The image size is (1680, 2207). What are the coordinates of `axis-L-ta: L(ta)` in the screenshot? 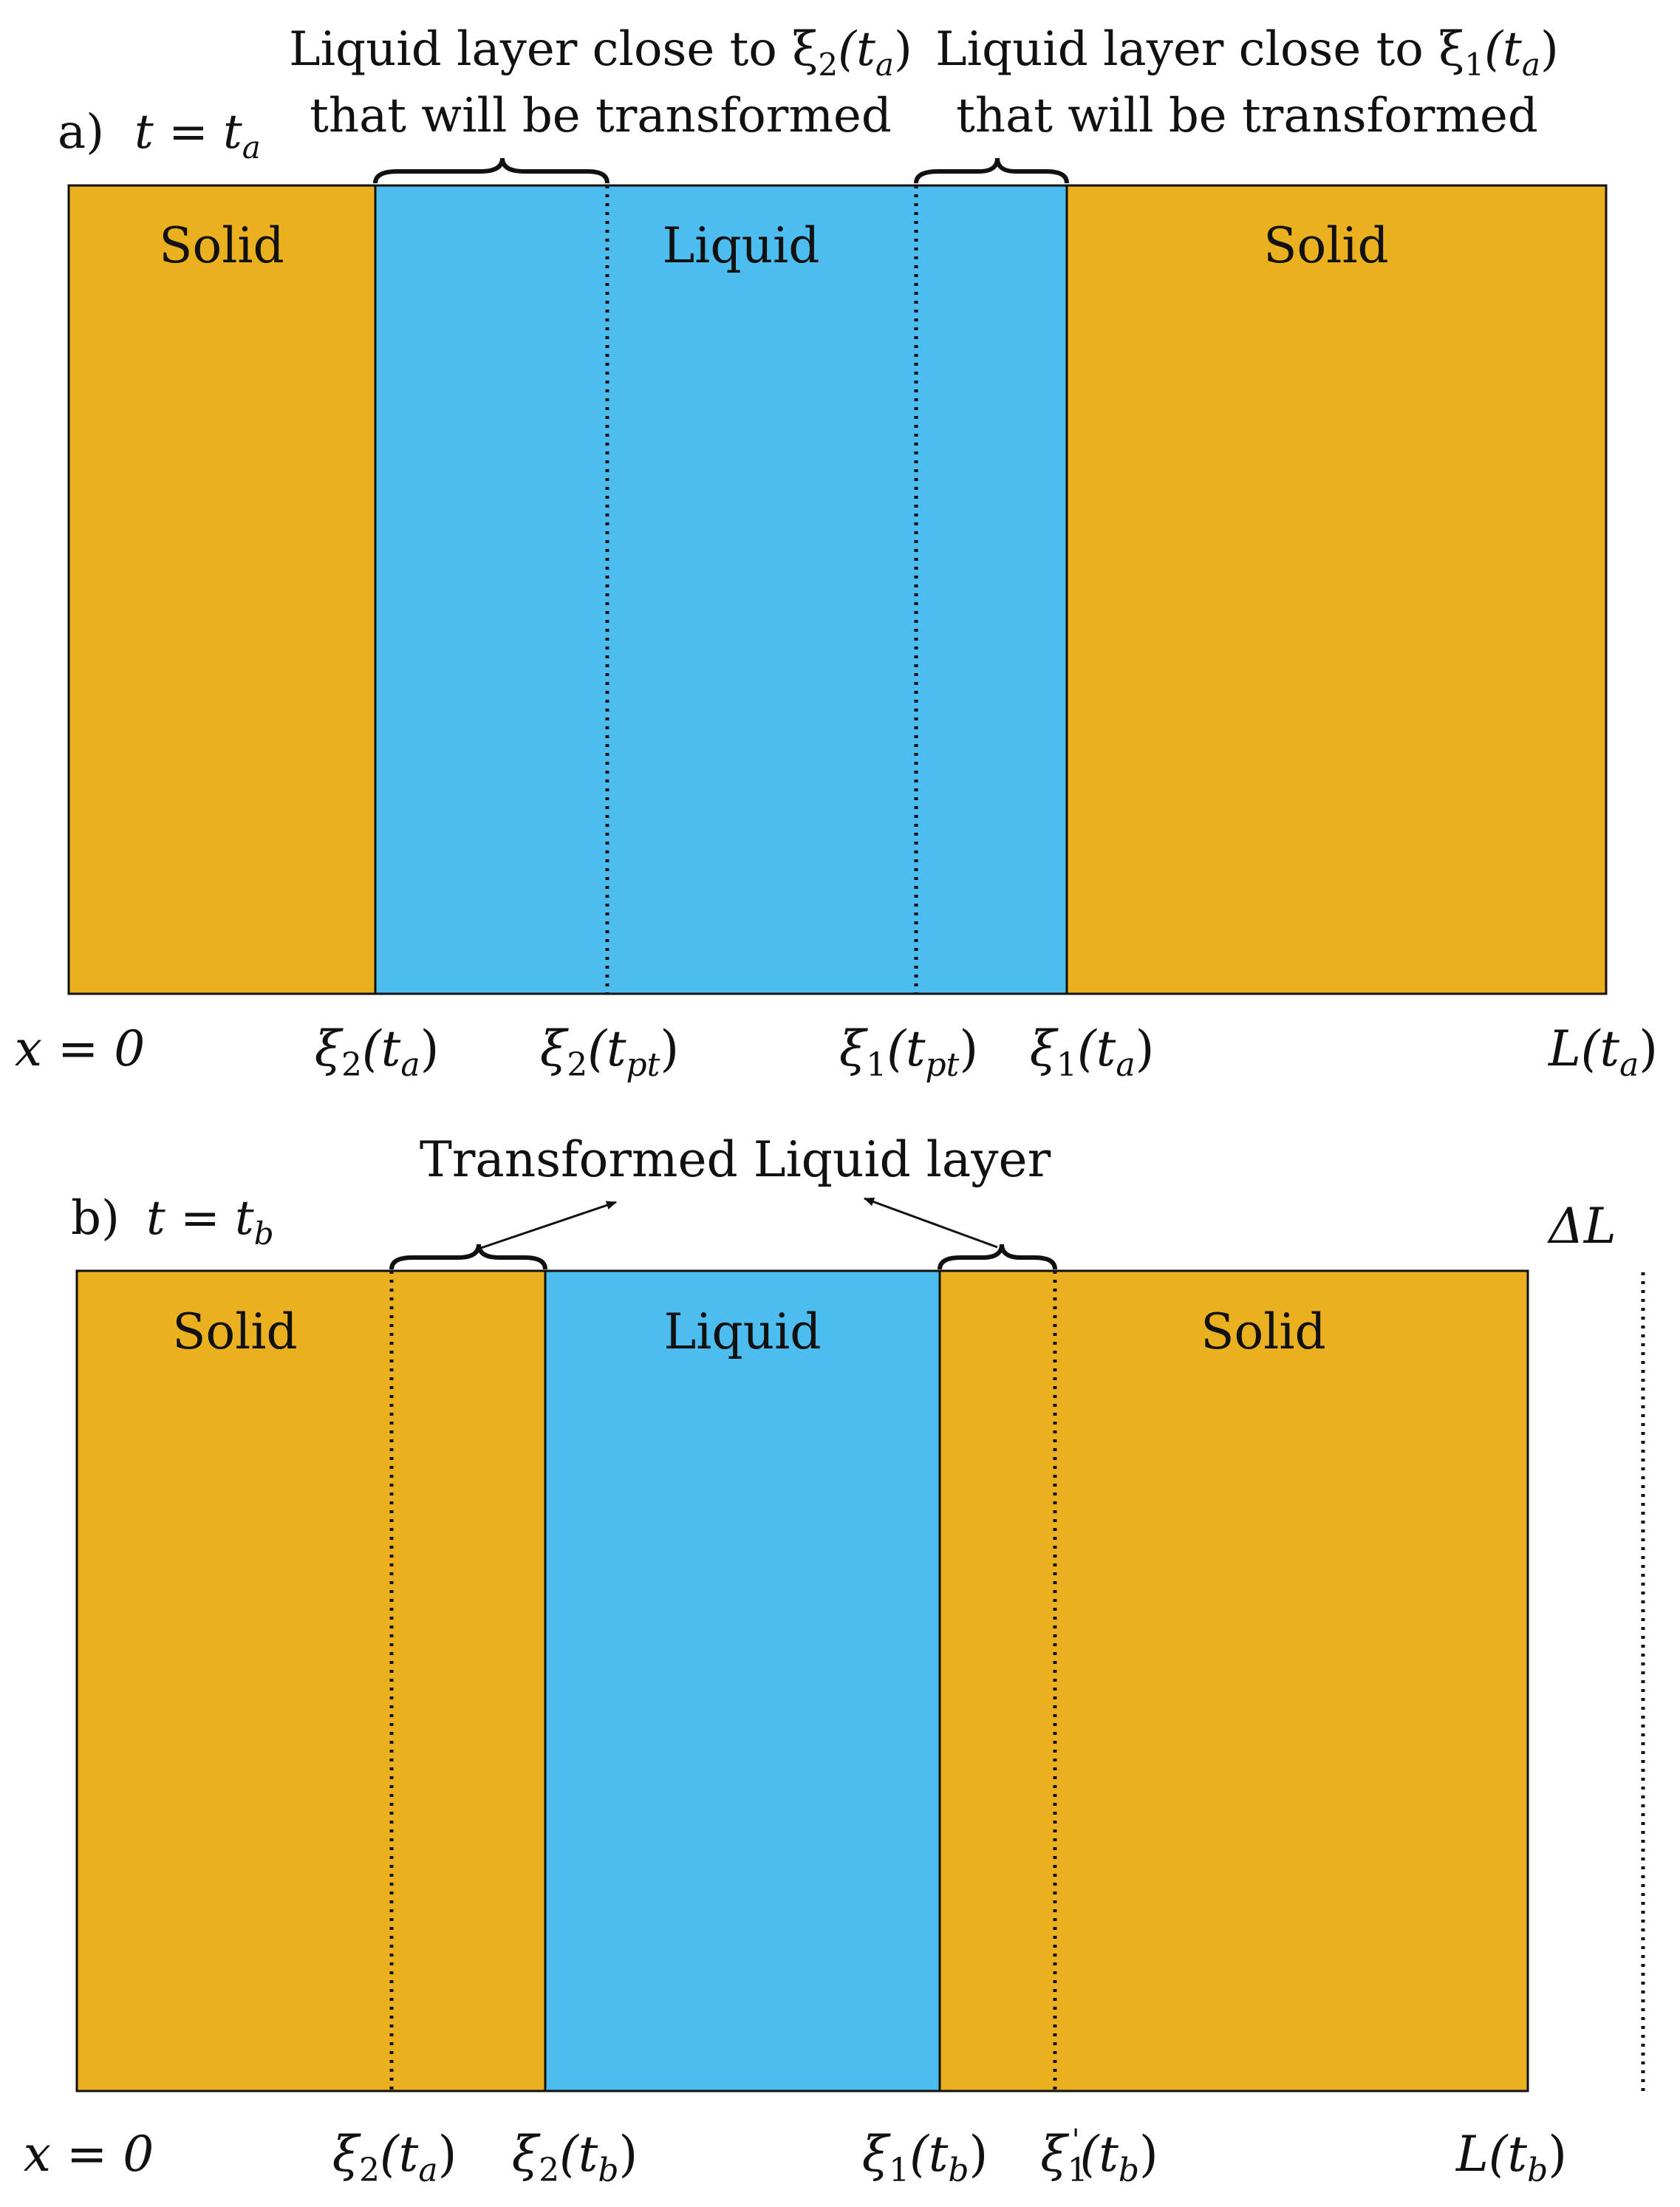 It's located at (1603, 1052).